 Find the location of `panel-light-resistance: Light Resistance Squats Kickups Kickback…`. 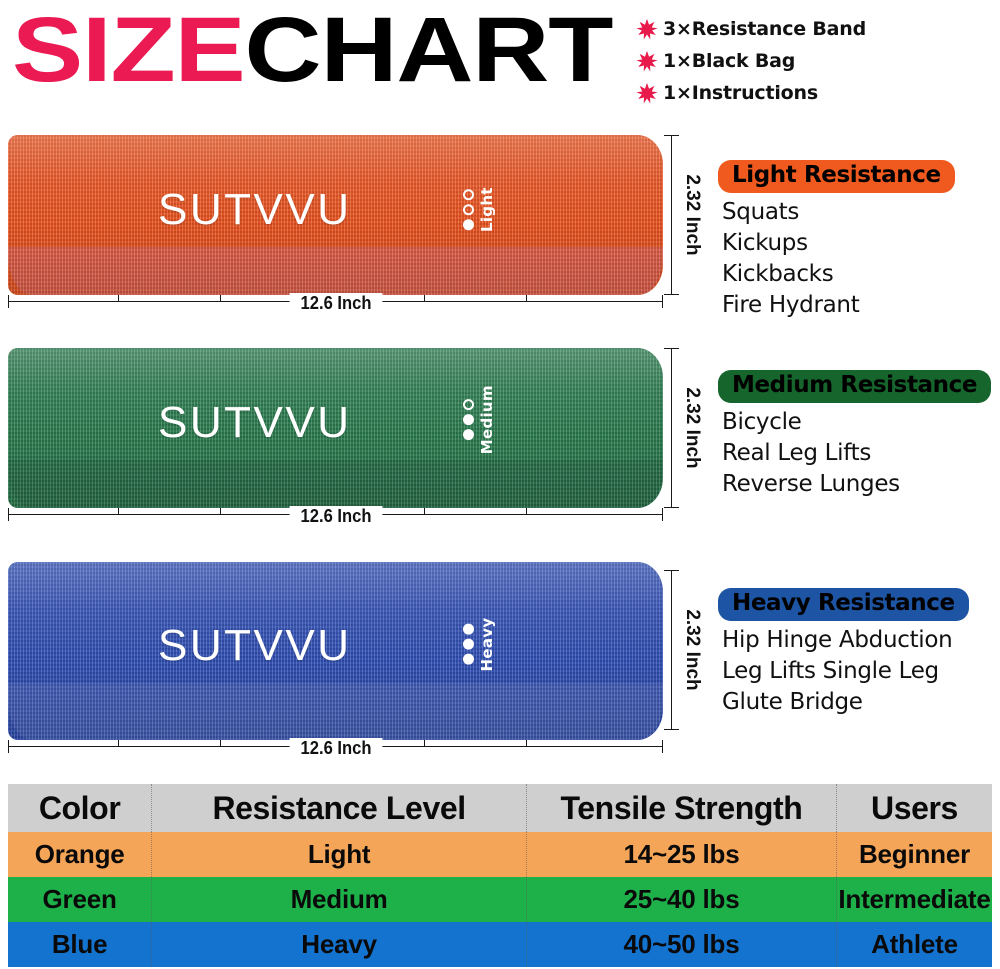

panel-light-resistance: Light Resistance Squats Kickups Kickback… is located at coordinates (859, 240).